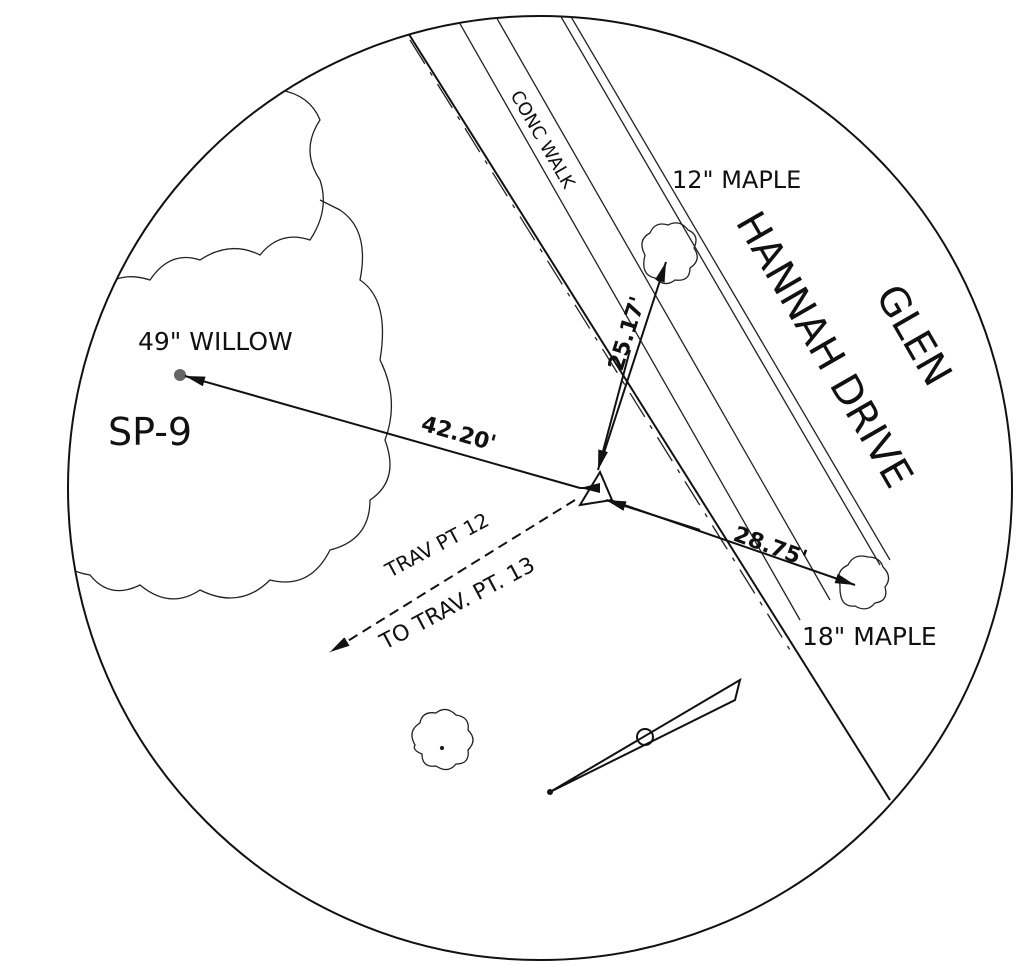  Describe the element at coordinates (913, 335) in the screenshot. I see `street-name: GLEN` at that location.